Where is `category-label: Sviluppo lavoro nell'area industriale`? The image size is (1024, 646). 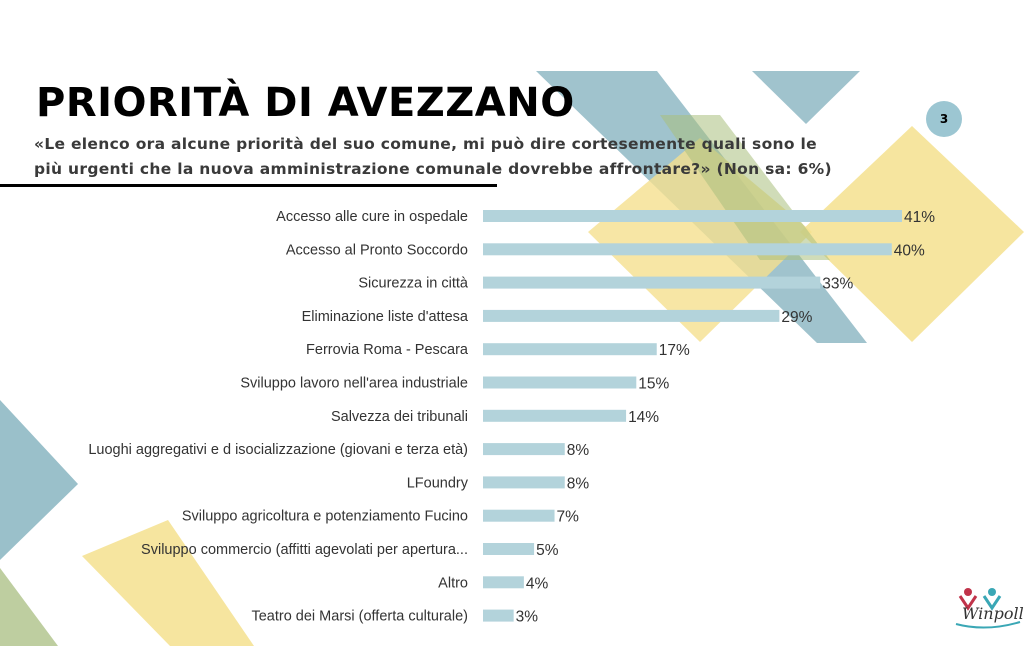 category-label: Sviluppo lavoro nell'area industriale is located at coordinates (354, 384).